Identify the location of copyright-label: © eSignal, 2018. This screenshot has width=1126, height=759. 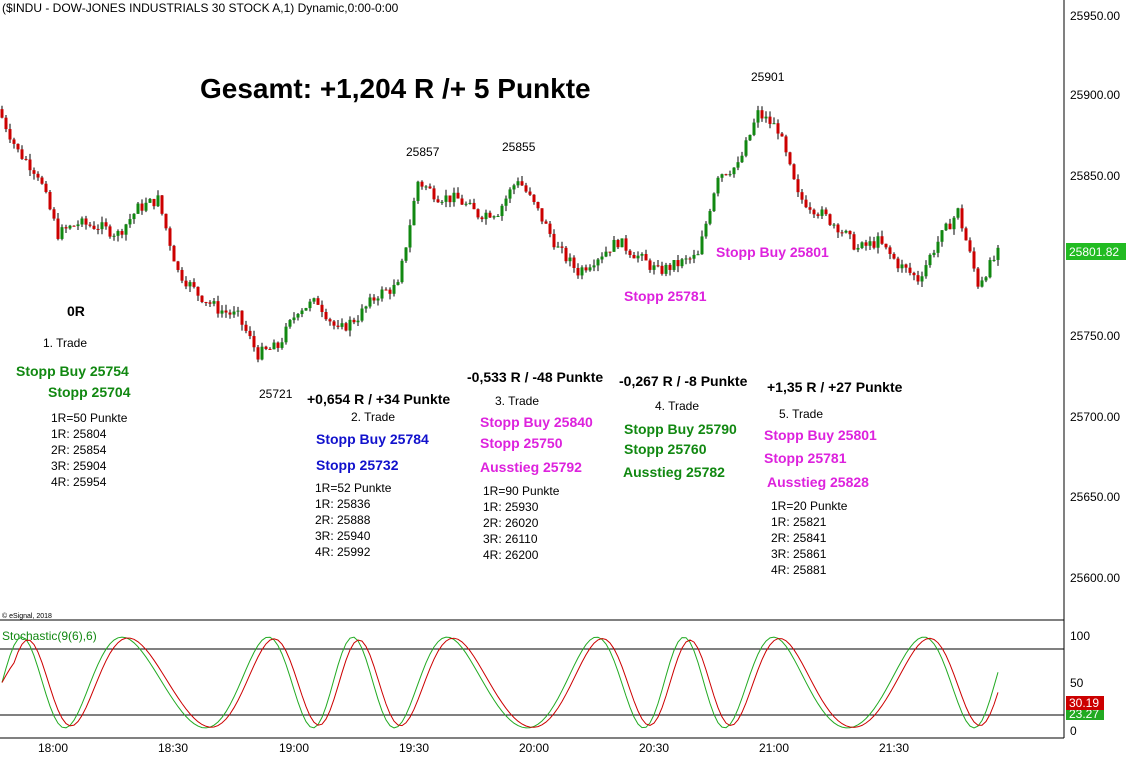
(27, 616).